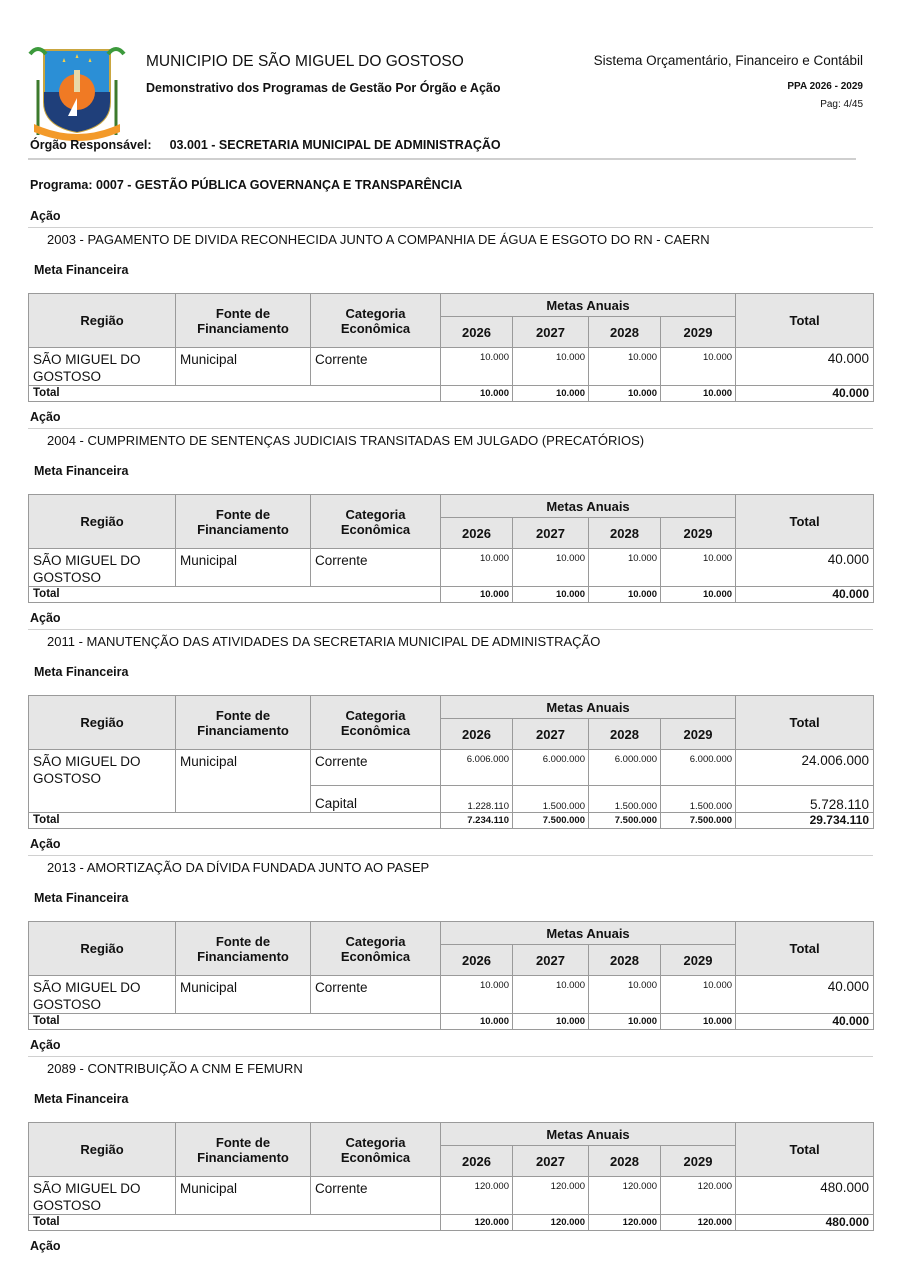 This screenshot has width=900, height=1272. I want to click on divider, so click(442, 159).